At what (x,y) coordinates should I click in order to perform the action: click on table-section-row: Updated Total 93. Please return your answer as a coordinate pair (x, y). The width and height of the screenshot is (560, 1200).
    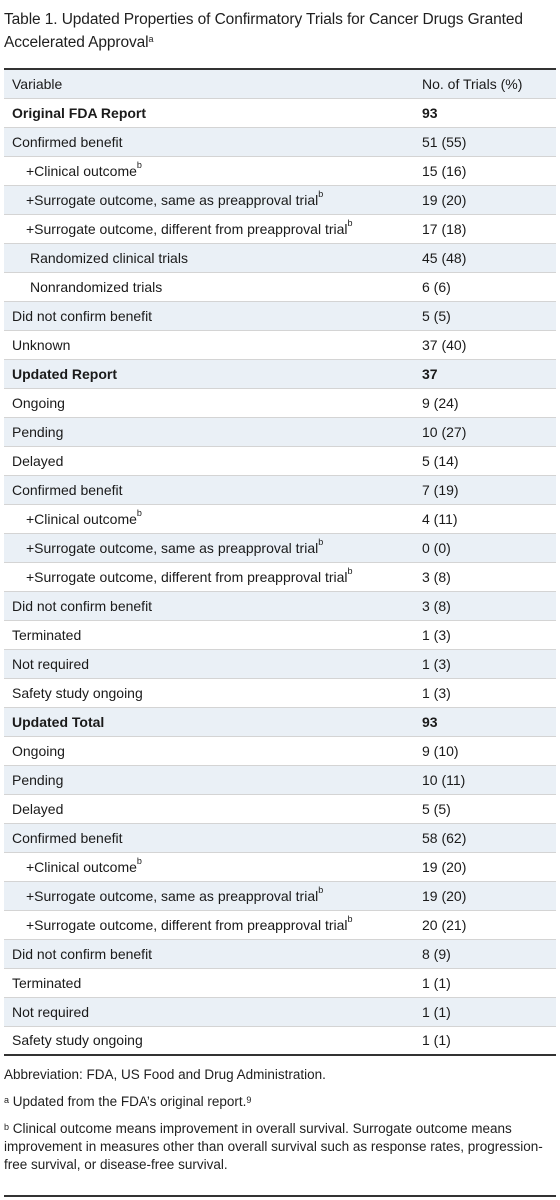
    Looking at the image, I should click on (280, 721).